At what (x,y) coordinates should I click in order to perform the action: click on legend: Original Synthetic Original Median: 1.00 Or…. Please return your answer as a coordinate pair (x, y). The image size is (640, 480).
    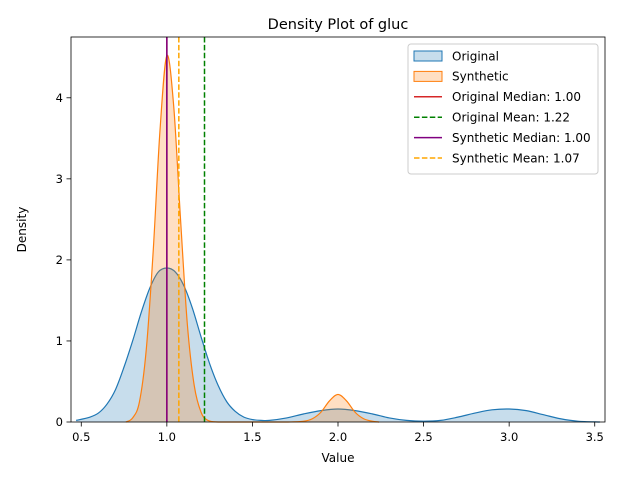
    Looking at the image, I should click on (503, 109).